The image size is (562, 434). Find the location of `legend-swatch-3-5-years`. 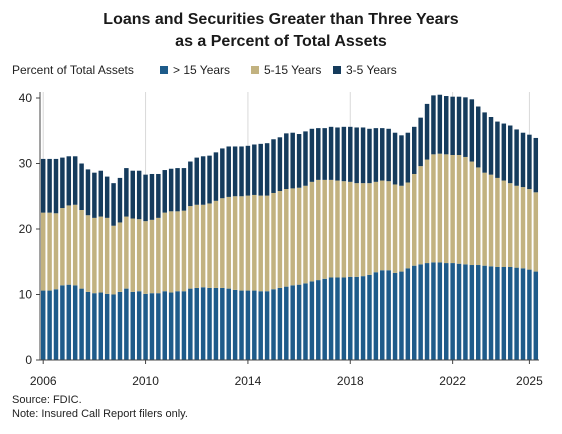

legend-swatch-3-5-years is located at coordinates (337, 70).